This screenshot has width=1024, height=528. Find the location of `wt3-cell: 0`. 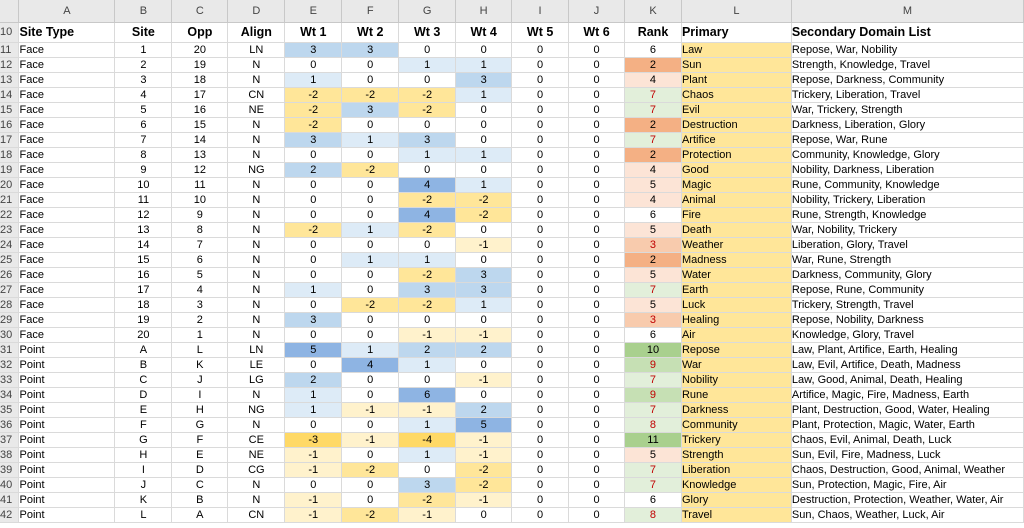

wt3-cell: 0 is located at coordinates (427, 380).